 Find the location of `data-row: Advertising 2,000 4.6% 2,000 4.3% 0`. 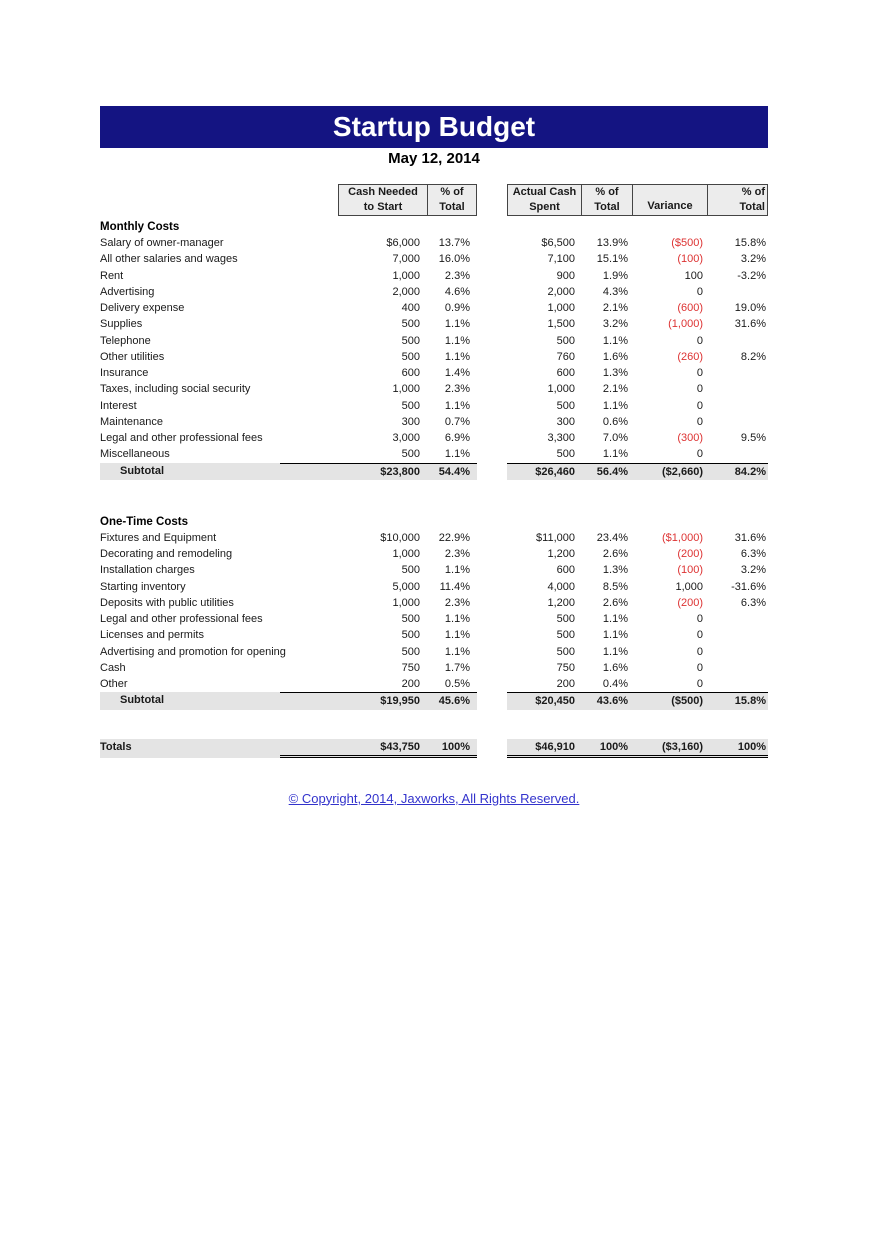

data-row: Advertising 2,000 4.6% 2,000 4.3% 0 is located at coordinates (434, 292).